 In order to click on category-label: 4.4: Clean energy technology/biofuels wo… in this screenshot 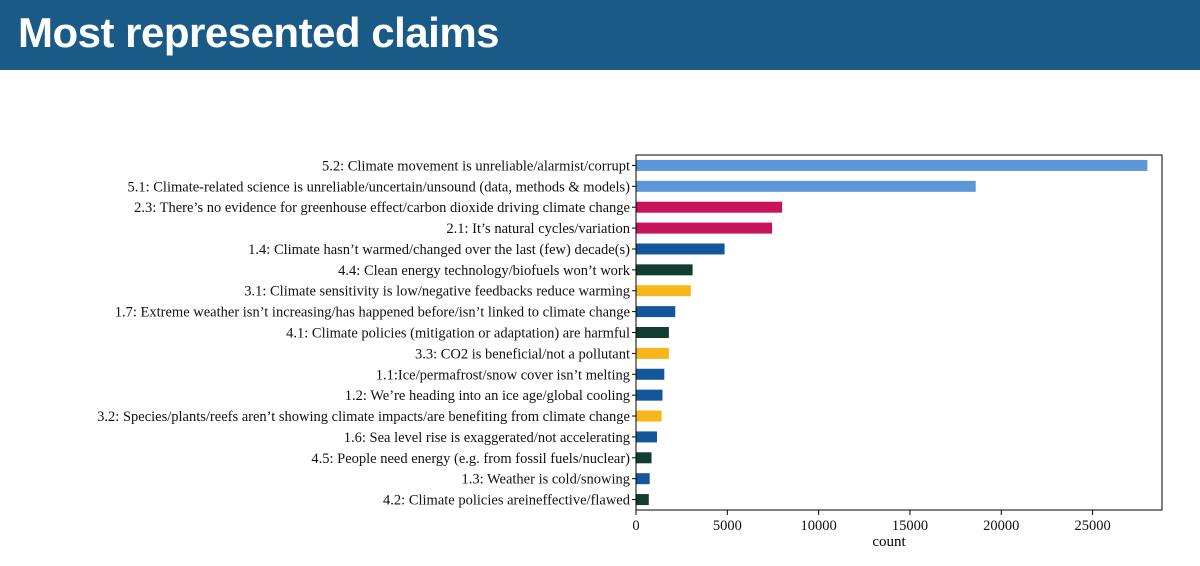, I will do `click(484, 271)`.